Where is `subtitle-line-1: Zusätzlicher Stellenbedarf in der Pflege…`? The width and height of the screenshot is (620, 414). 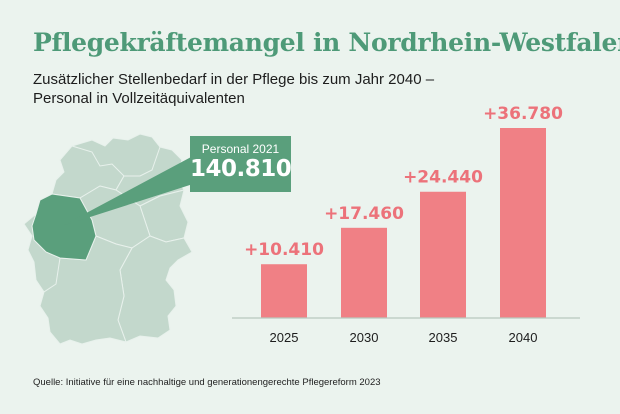
subtitle-line-1: Zusätzlicher Stellenbedarf in der Pflege… is located at coordinates (234, 79).